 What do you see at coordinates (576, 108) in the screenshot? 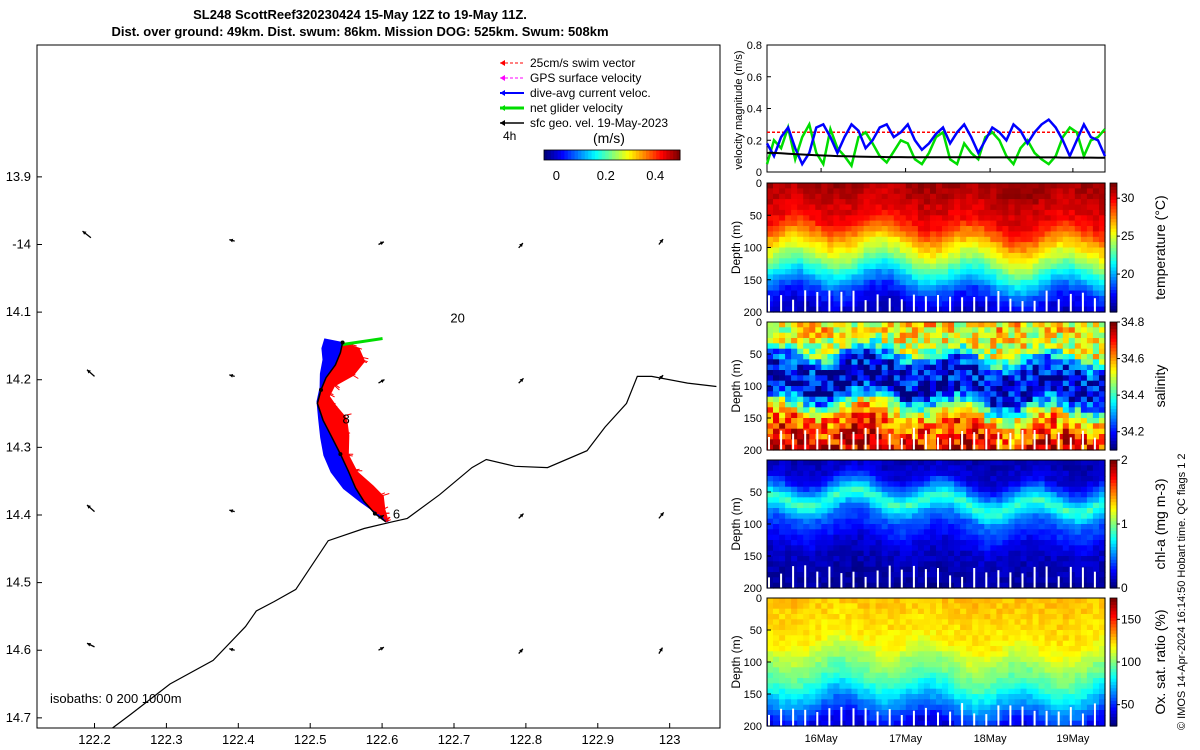
I see `legend-label: net glider velocity` at bounding box center [576, 108].